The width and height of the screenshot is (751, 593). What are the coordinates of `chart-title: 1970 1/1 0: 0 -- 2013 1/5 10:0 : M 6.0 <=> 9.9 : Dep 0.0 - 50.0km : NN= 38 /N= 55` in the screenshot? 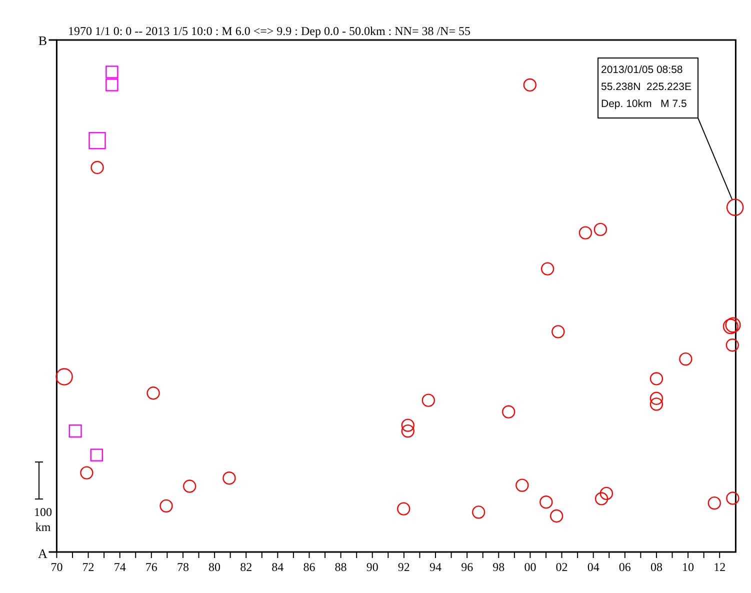 It's located at (269, 31).